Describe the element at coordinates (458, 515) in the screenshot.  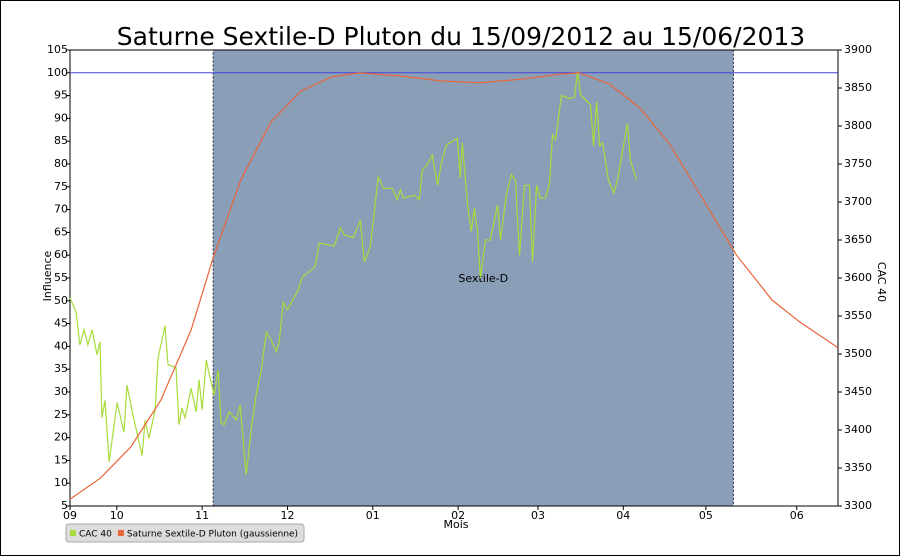
I see `x-tick-label: 02` at that location.